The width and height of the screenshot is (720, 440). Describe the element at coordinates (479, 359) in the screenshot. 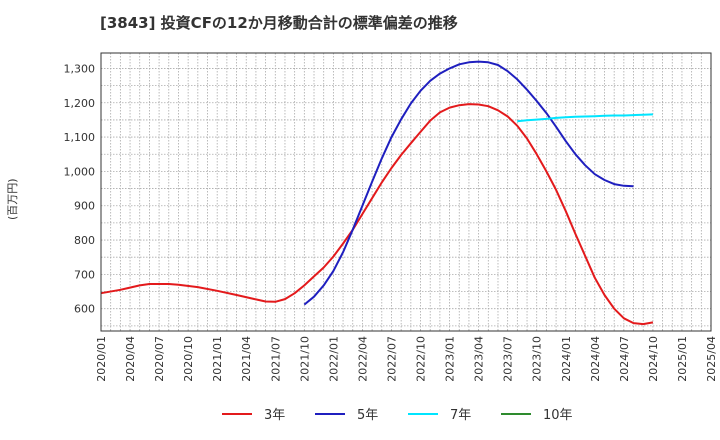

I see `x-tick-label: 2023/04` at that location.